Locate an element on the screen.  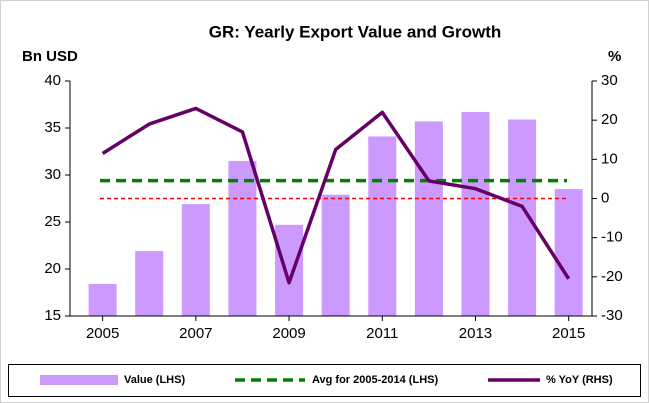
legend-label: % YoY (RHS) is located at coordinates (579, 380).